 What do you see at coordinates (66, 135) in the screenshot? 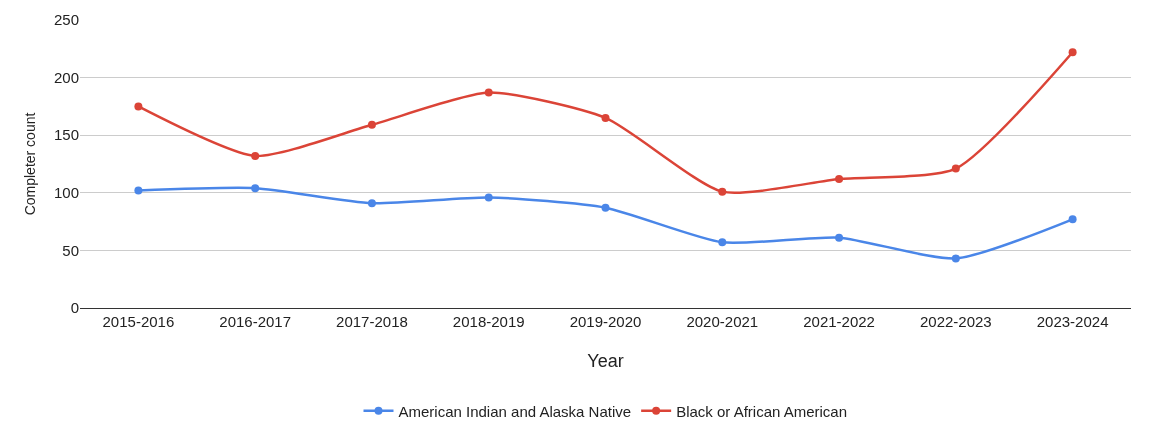
I see `y-tick-label: 150` at bounding box center [66, 135].